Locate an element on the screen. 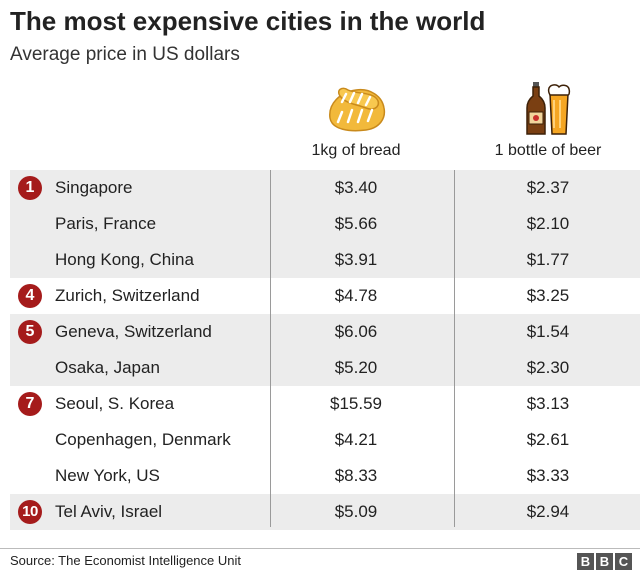  bbc-logo: B B C is located at coordinates (604, 561).